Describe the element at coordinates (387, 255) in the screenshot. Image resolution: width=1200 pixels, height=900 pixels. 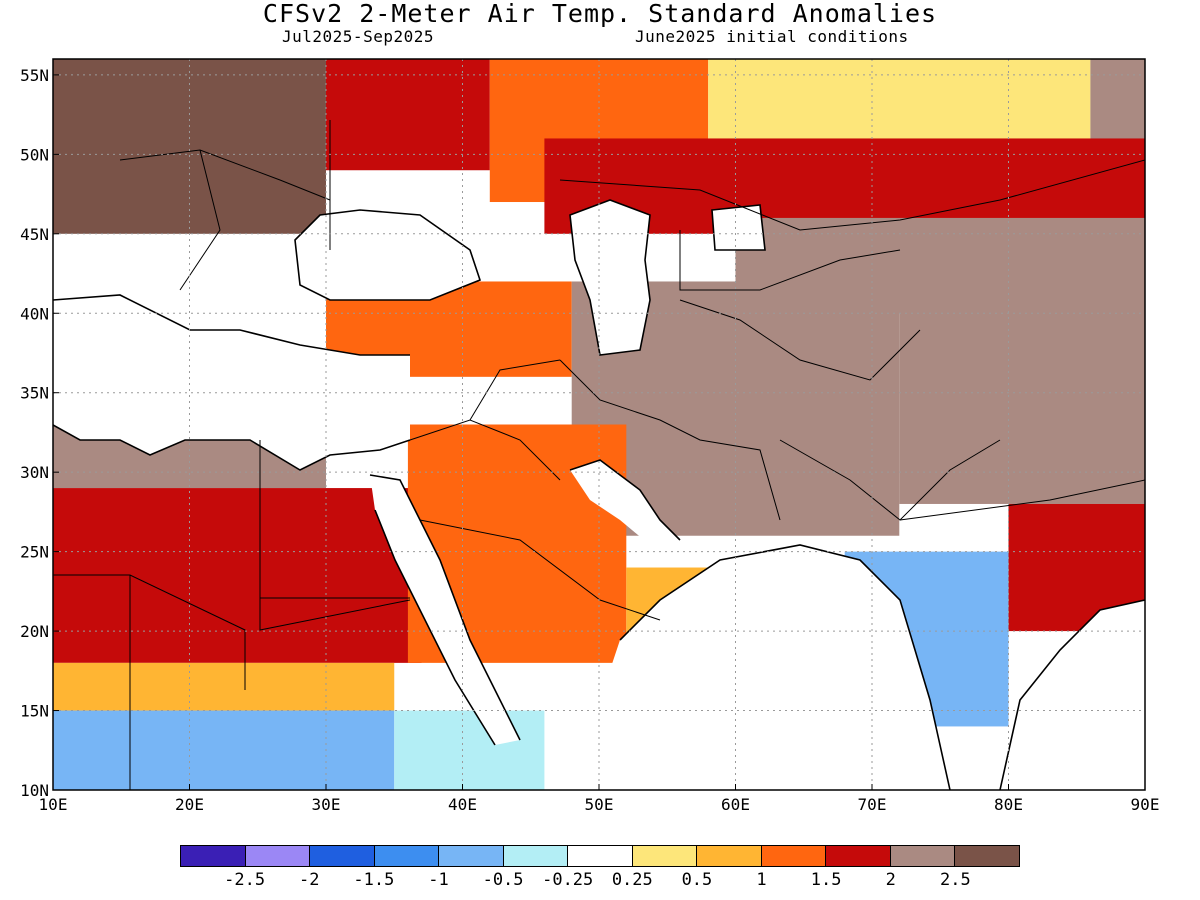
I see `black-sea` at that location.